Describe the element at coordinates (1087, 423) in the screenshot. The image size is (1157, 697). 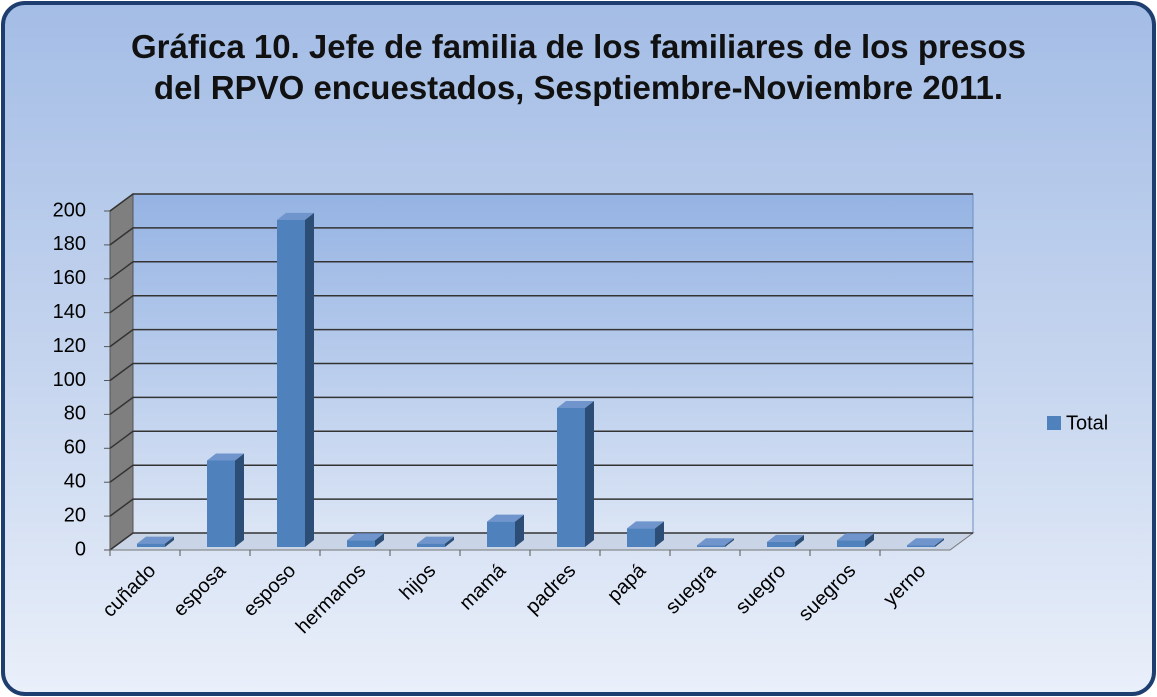
I see `legend-label: Total` at that location.